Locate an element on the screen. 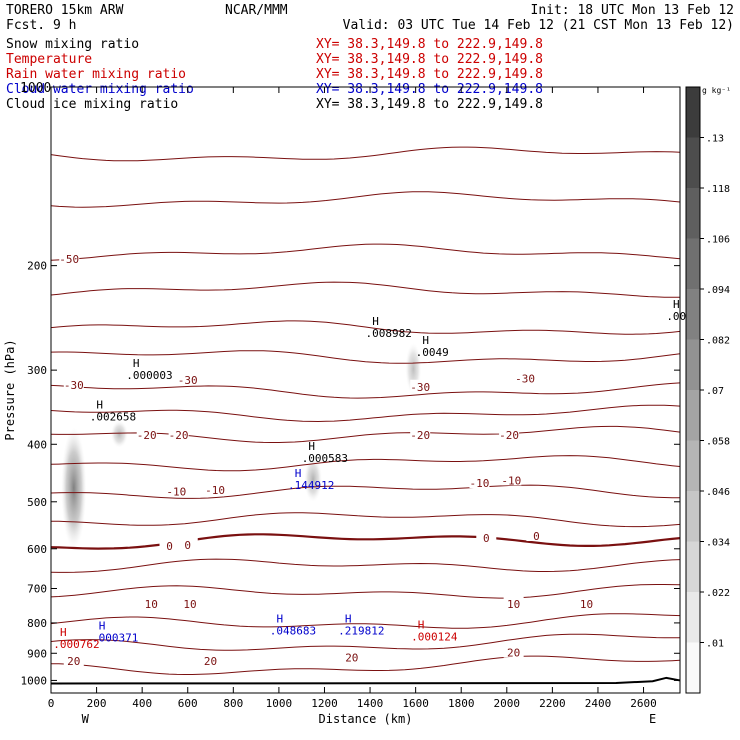 The height and width of the screenshot is (740, 740). field-name: Rain water mixing ratio is located at coordinates (96, 74).